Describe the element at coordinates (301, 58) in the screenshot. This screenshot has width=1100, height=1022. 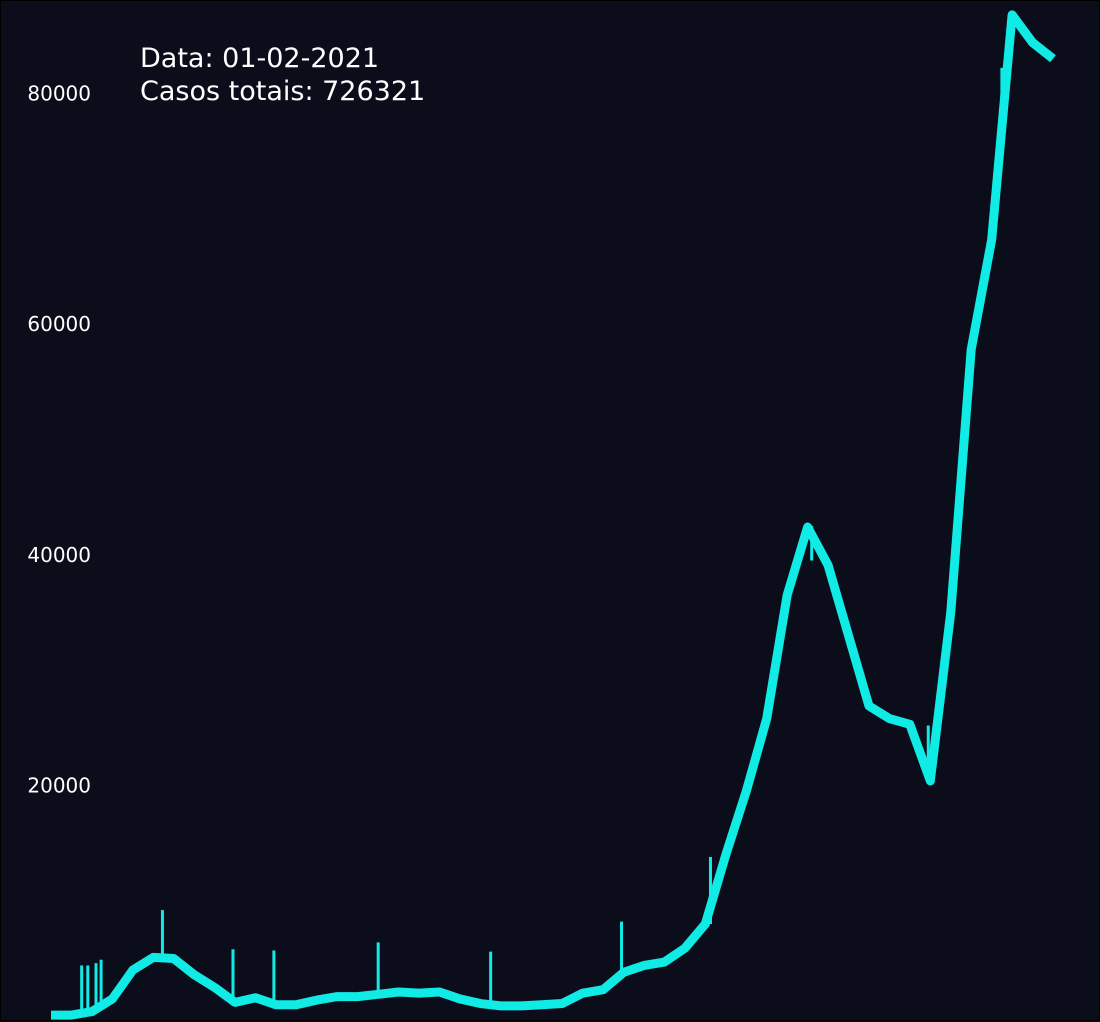
I see `date-value: 01-02-2021` at that location.